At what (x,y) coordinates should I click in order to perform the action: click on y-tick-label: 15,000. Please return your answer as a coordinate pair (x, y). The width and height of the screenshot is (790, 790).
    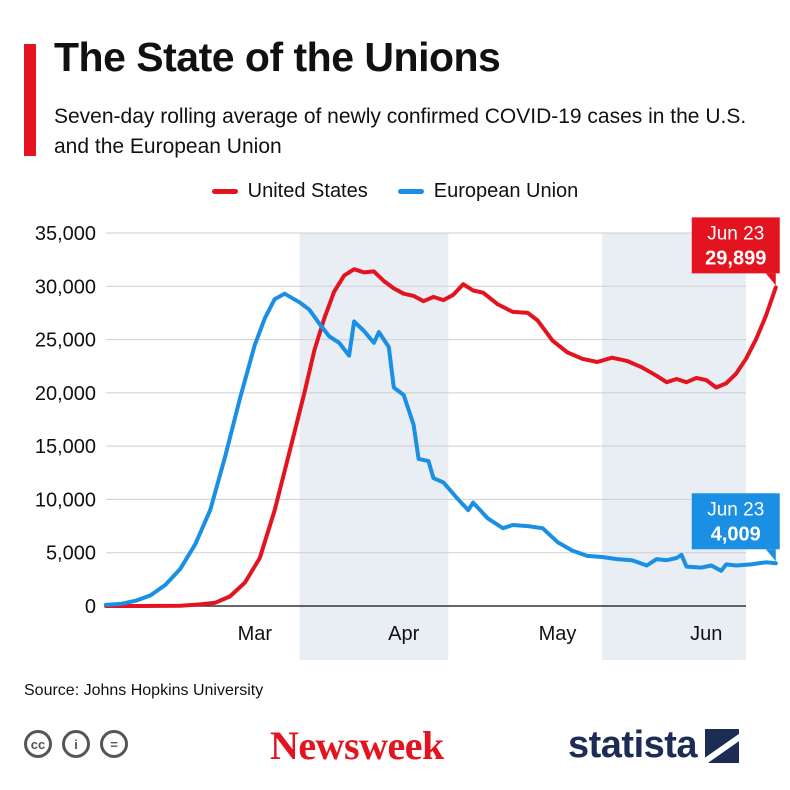
    Looking at the image, I should click on (65, 447).